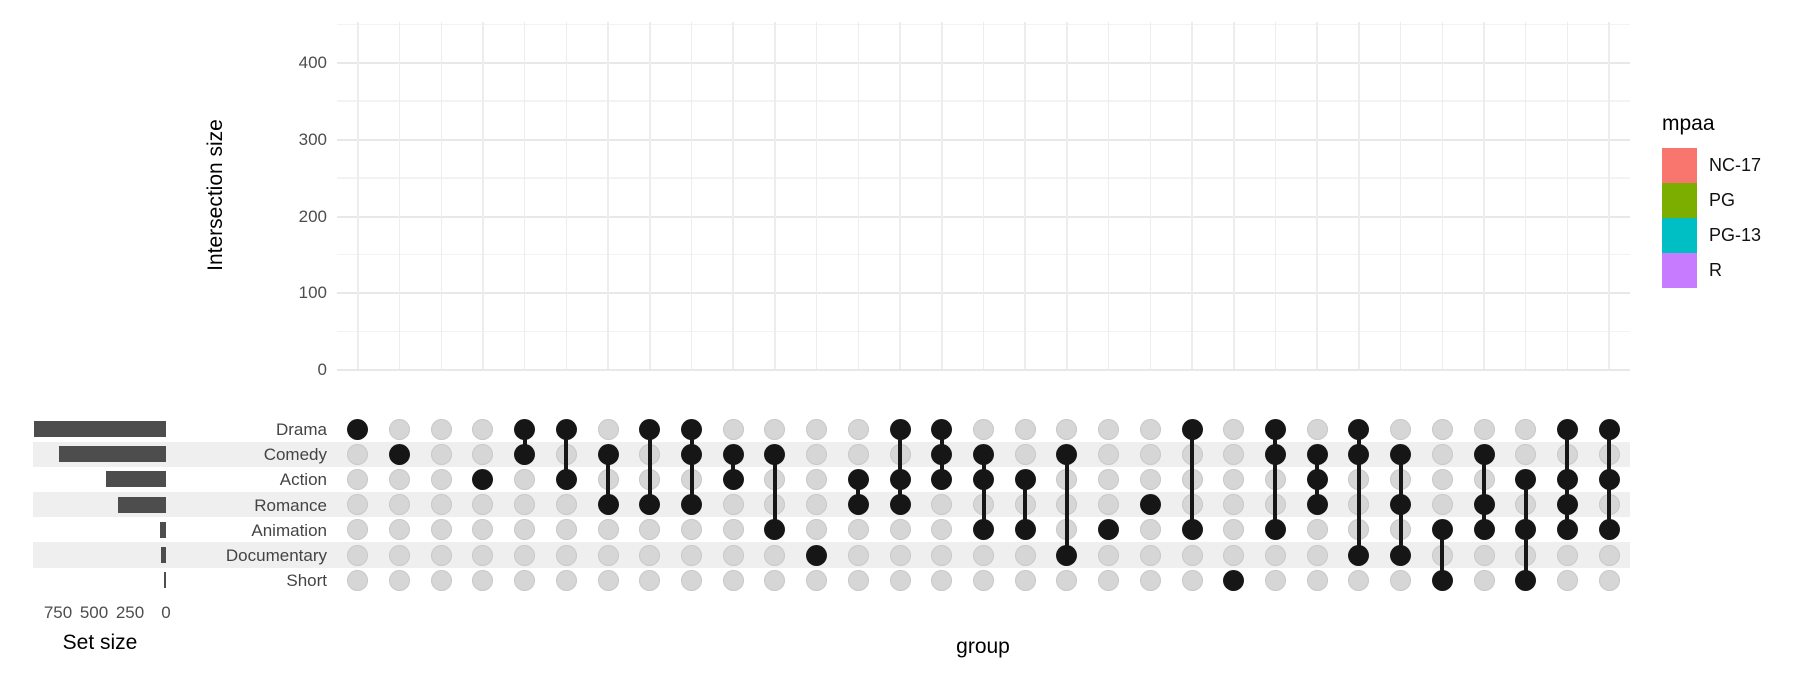 The image size is (1800, 675). I want to click on legend-title: mpaa, so click(1688, 123).